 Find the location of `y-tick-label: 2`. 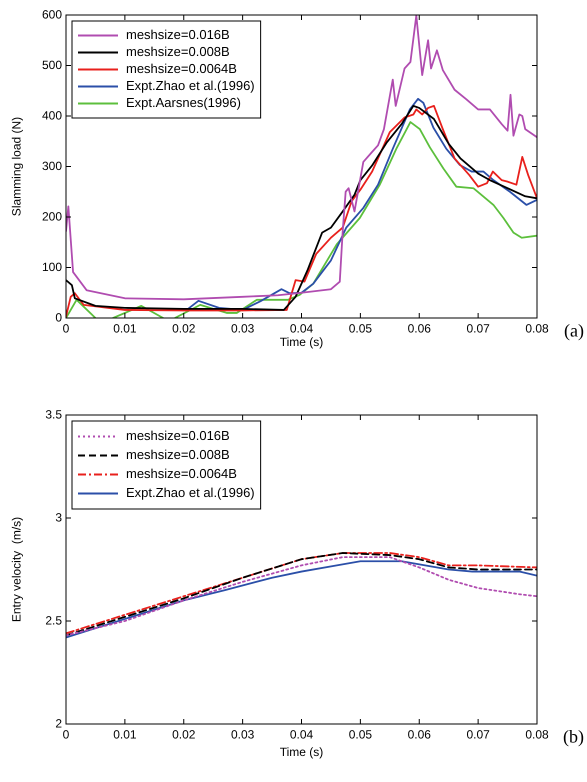

y-tick-label: 2 is located at coordinates (58, 723).